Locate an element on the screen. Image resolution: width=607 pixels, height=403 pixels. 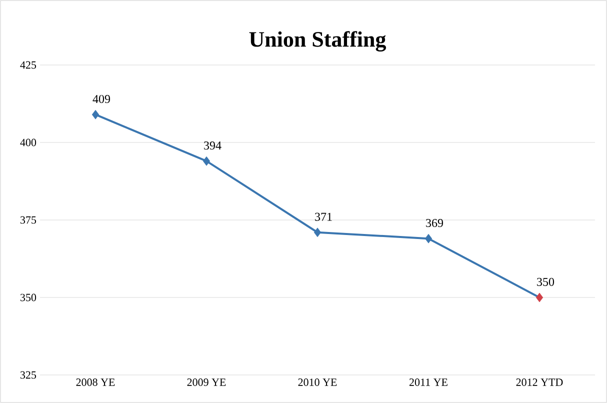
data-label: 394 is located at coordinates (213, 145).